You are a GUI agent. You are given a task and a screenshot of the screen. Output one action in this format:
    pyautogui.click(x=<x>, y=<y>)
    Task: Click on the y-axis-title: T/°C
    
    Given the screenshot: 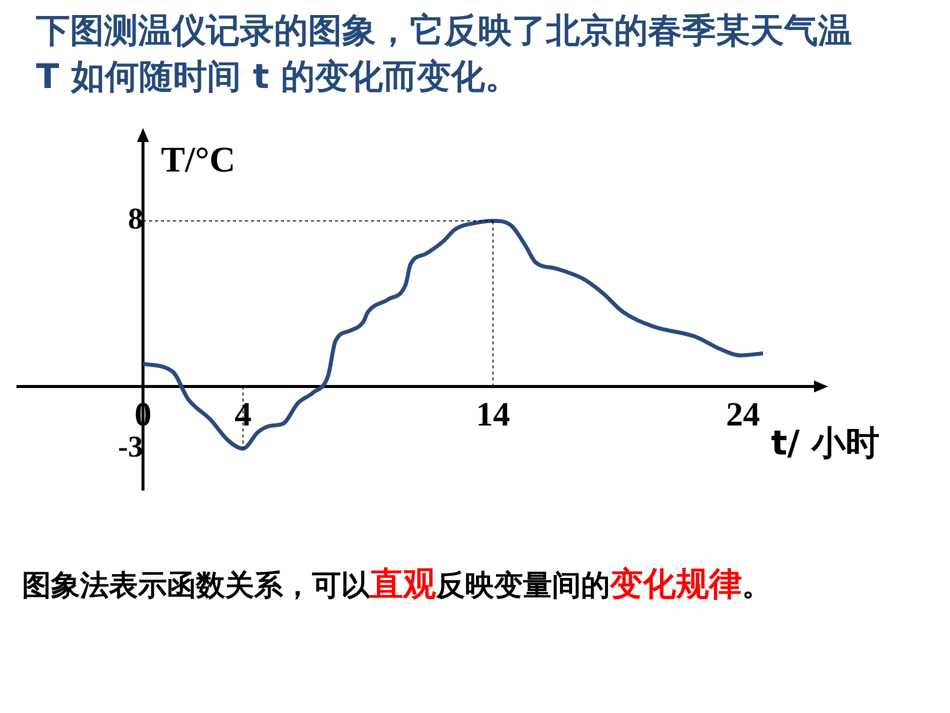 What is the action you would take?
    pyautogui.click(x=198, y=159)
    